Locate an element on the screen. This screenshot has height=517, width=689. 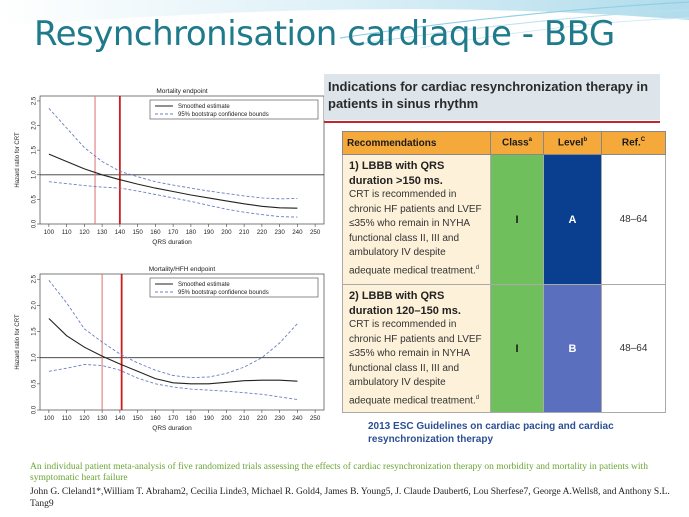
col-class: Classa is located at coordinates (517, 143).